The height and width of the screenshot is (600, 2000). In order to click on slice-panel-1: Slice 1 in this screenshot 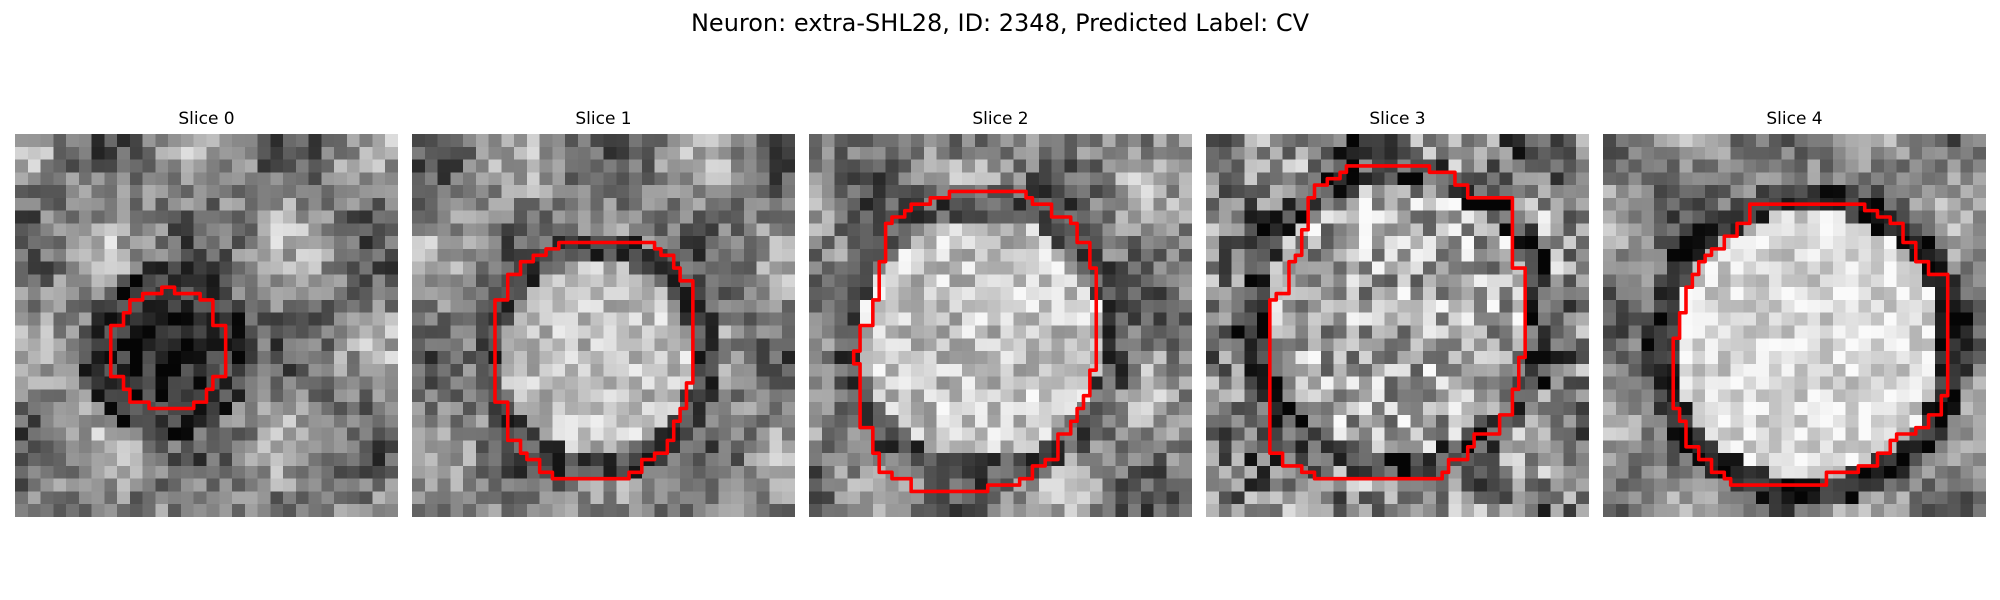, I will do `click(603, 312)`.